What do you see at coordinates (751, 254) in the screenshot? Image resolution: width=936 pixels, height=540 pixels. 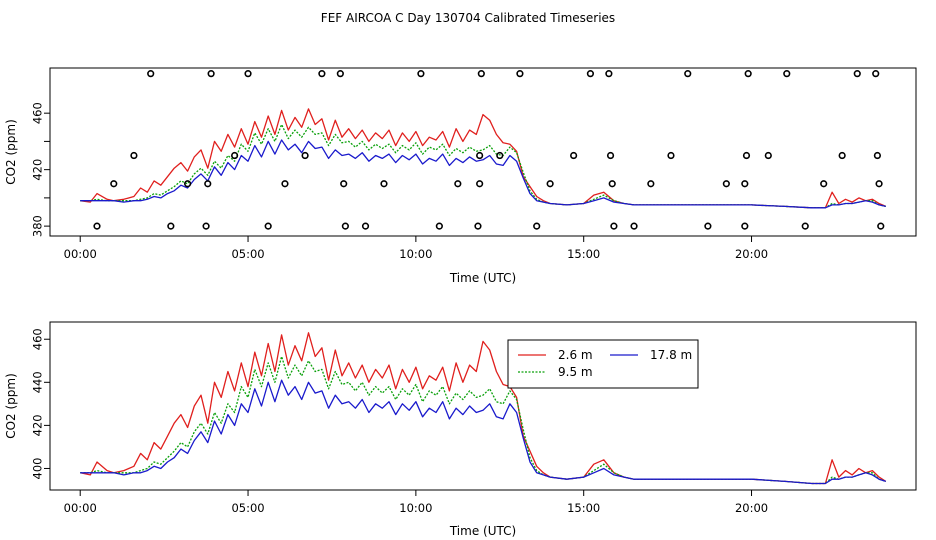 I see `x-tick-label-0-4: 20:00` at bounding box center [751, 254].